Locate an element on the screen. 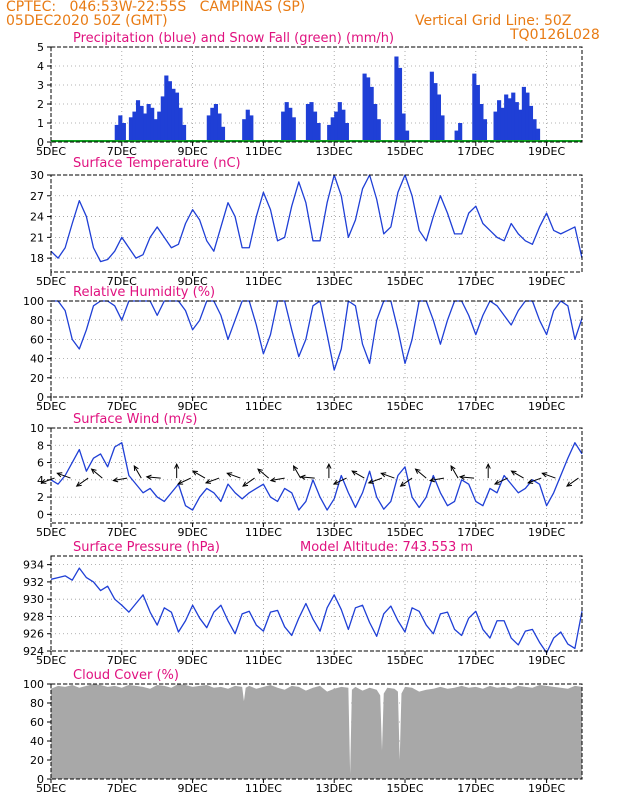 This screenshot has height=800, width=618. y-tick-label: 5 is located at coordinates (40, 47).